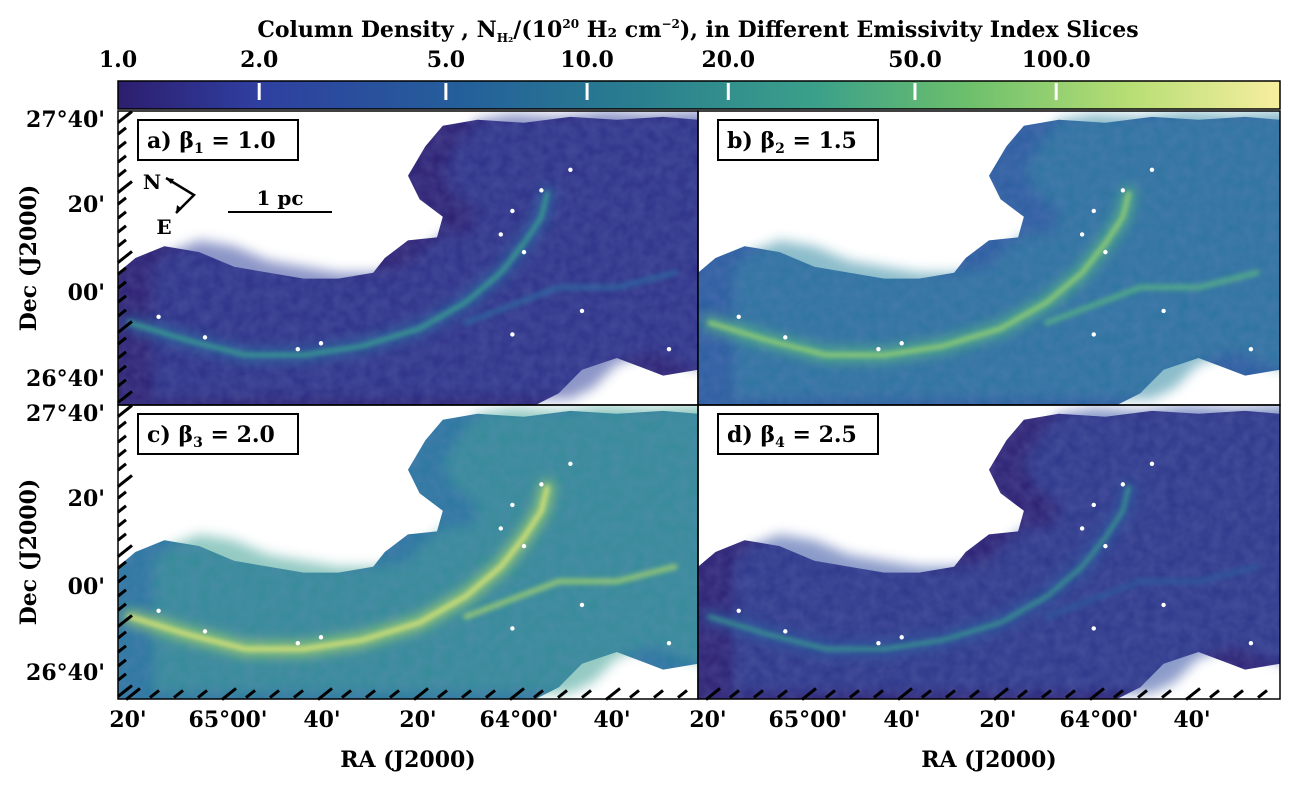  Describe the element at coordinates (1099, 720) in the screenshot. I see `x-tick-label: 64°00'` at that location.